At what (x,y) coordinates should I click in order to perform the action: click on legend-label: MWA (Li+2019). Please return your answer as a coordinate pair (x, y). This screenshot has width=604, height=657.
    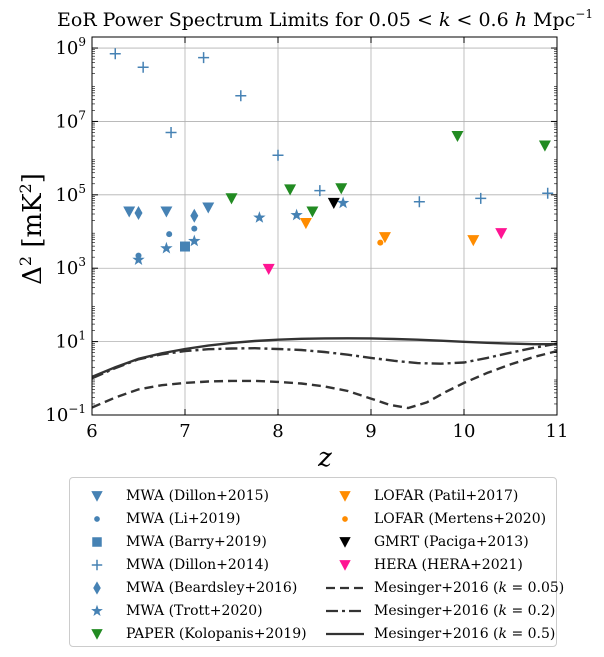
    Looking at the image, I should click on (183, 518).